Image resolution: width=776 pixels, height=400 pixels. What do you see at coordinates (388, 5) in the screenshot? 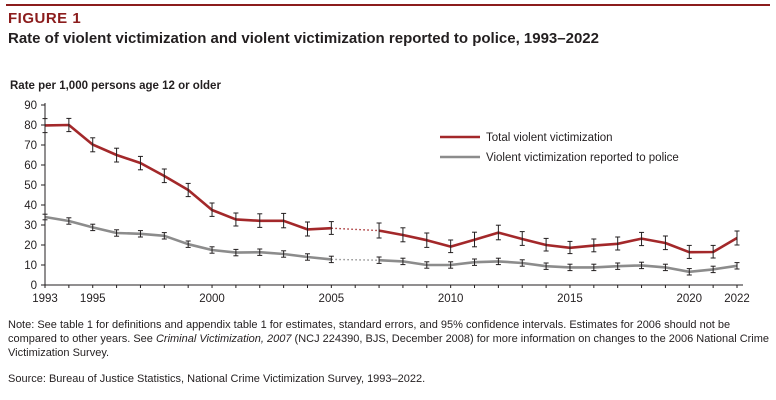
I see `top-rule` at bounding box center [388, 5].